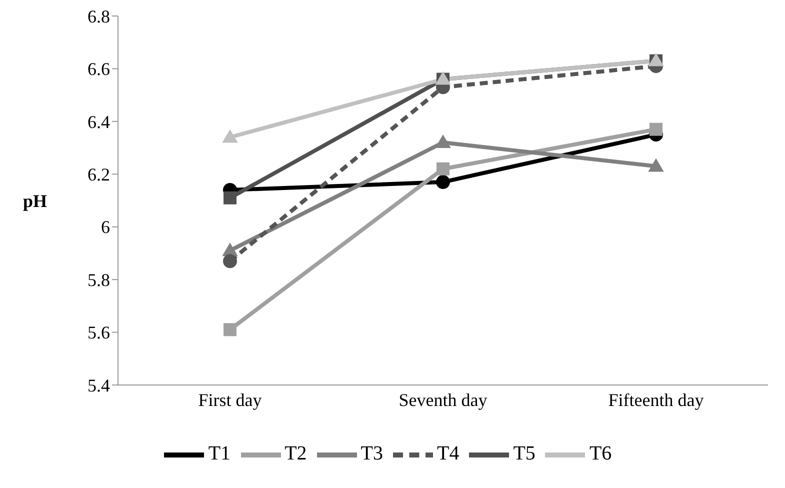 Image resolution: width=785 pixels, height=488 pixels. Describe the element at coordinates (35, 200) in the screenshot. I see `y-axis-title: pH` at that location.